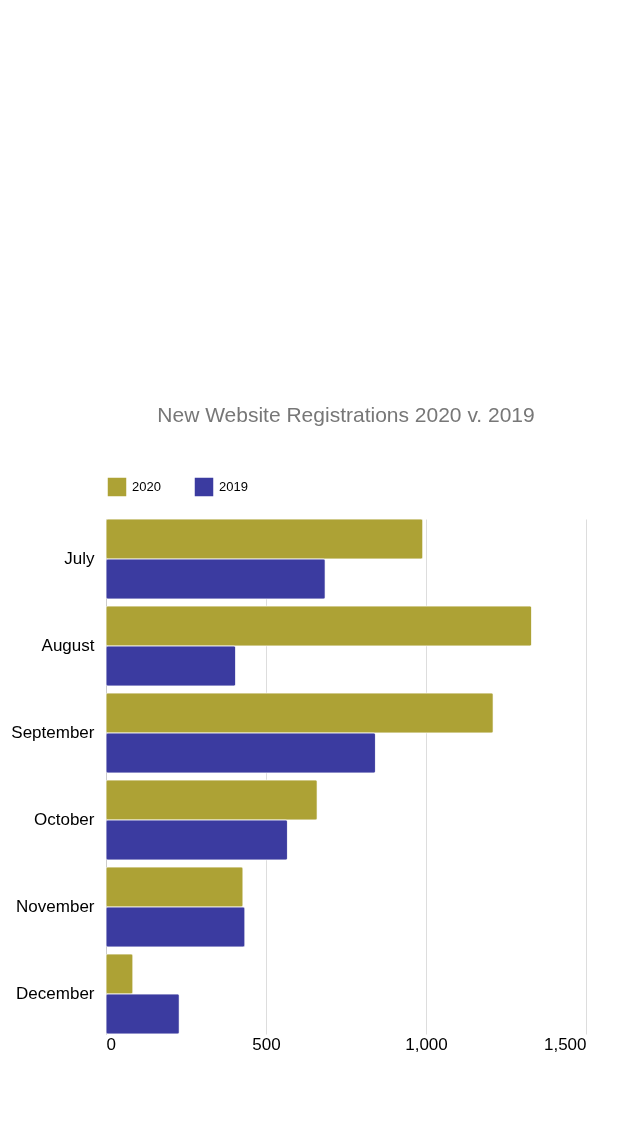  I want to click on y-tick-label: August, so click(68, 646).